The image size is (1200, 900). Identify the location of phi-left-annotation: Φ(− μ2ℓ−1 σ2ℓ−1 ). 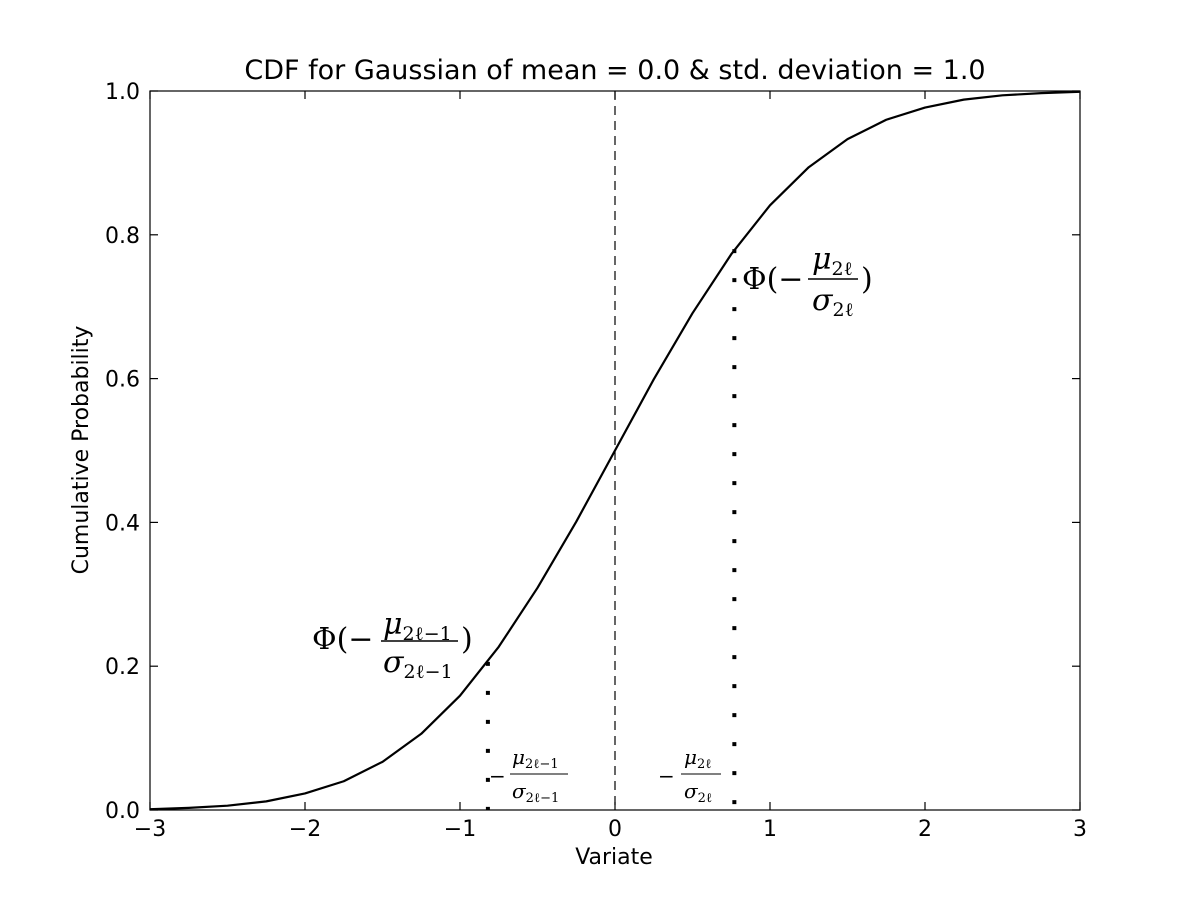
(392, 645).